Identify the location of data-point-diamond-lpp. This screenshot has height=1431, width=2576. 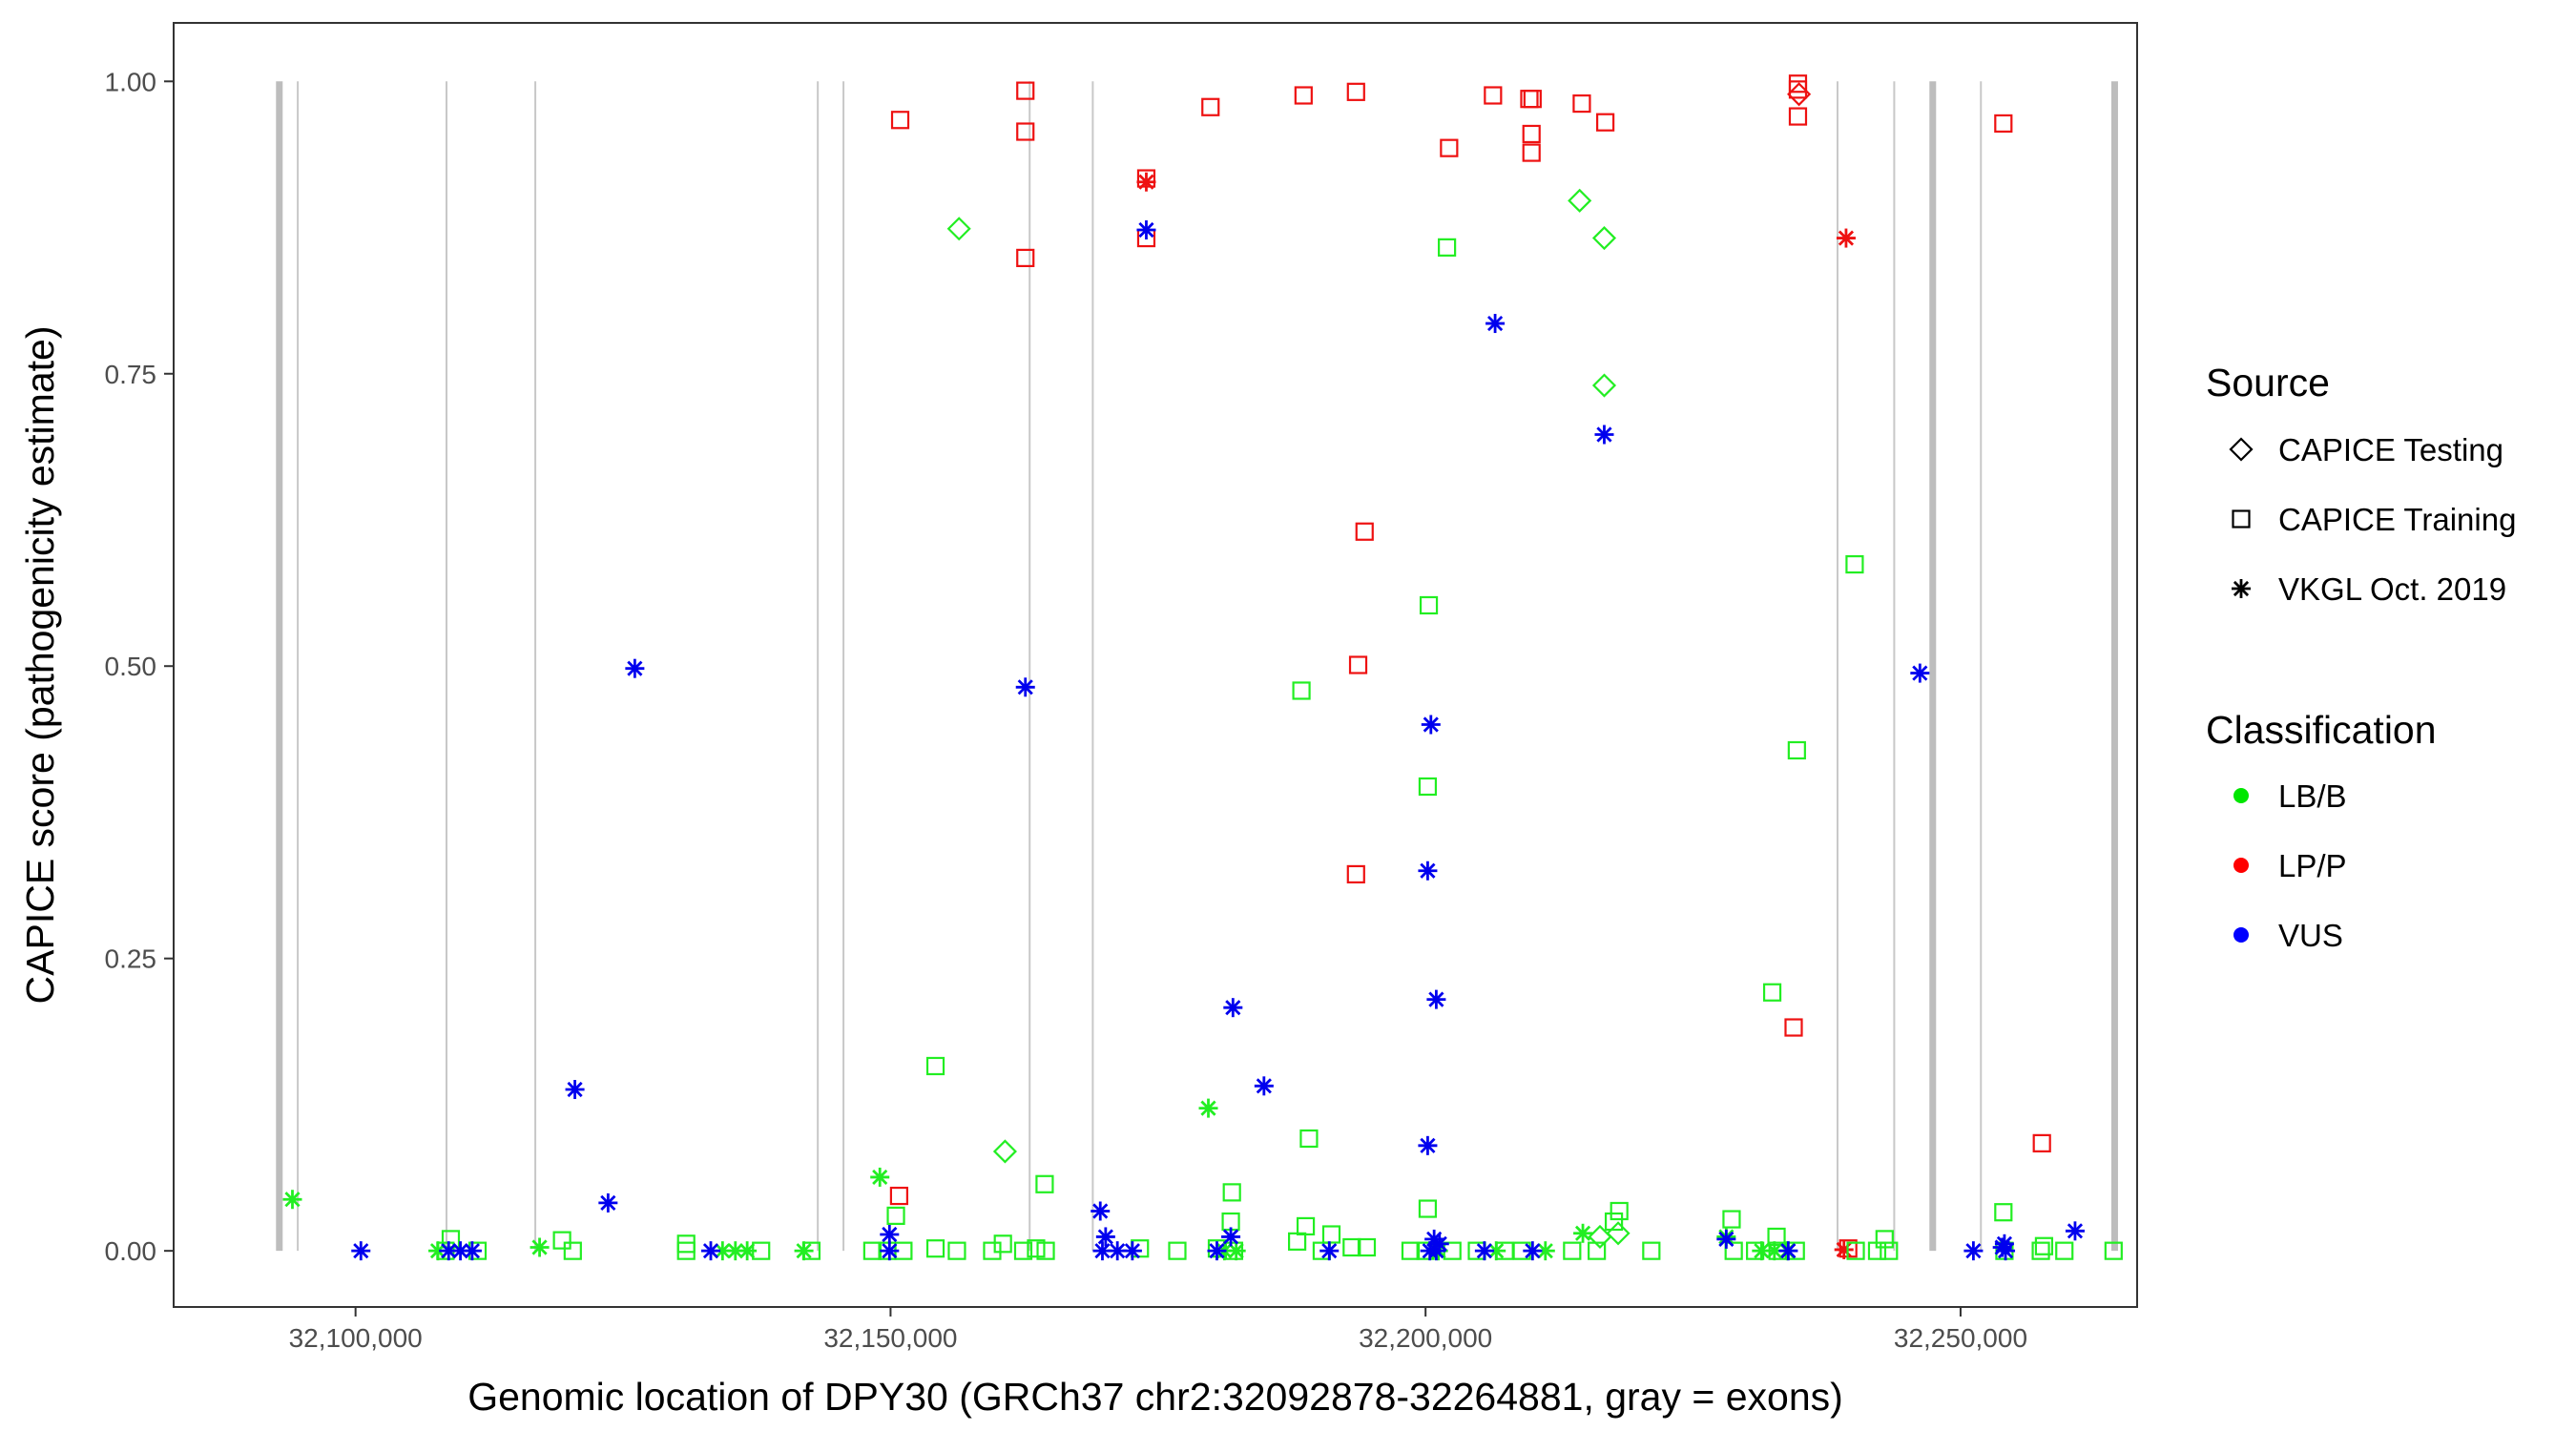
(1799, 94).